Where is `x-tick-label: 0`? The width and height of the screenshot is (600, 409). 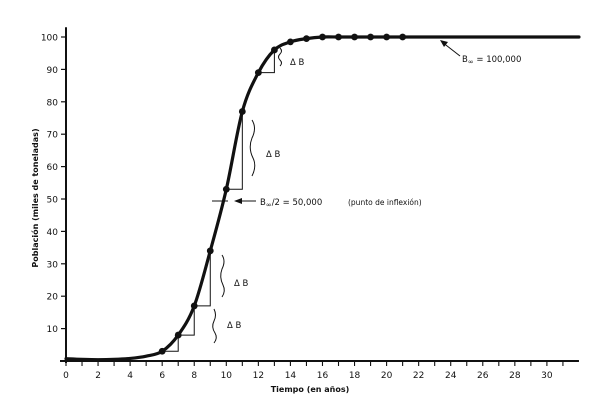
x-tick-label: 0 is located at coordinates (66, 376).